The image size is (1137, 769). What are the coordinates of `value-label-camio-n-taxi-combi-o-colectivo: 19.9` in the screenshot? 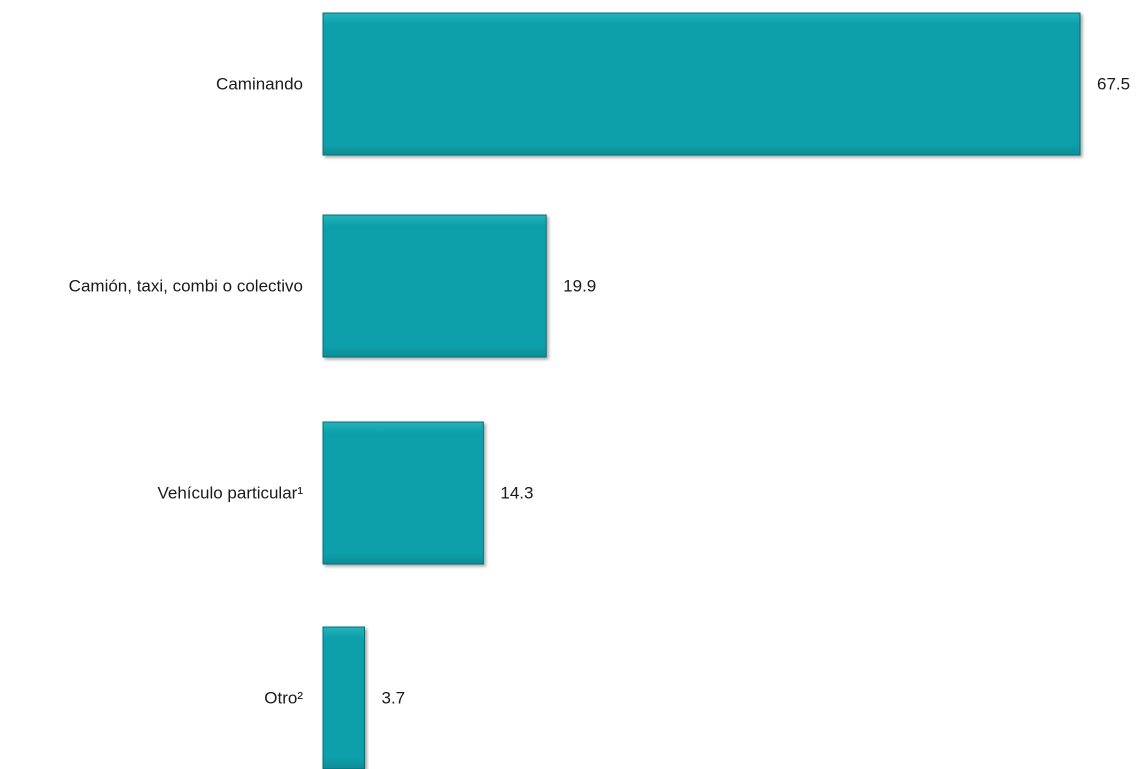 It's located at (579, 286).